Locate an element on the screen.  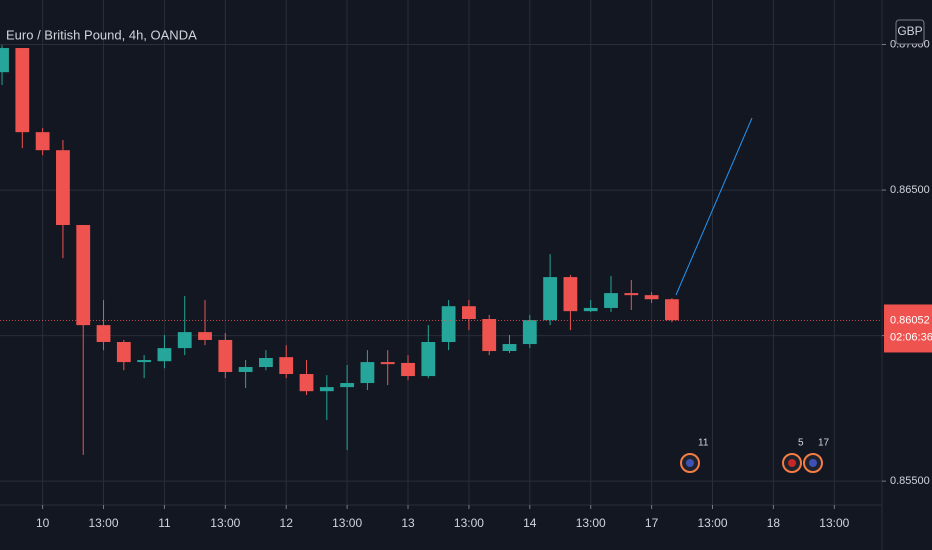
x-tick-label: 11 is located at coordinates (164, 523).